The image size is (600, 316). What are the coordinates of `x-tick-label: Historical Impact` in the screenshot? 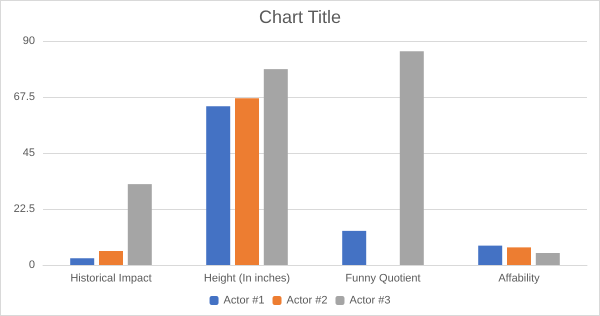 It's located at (111, 278).